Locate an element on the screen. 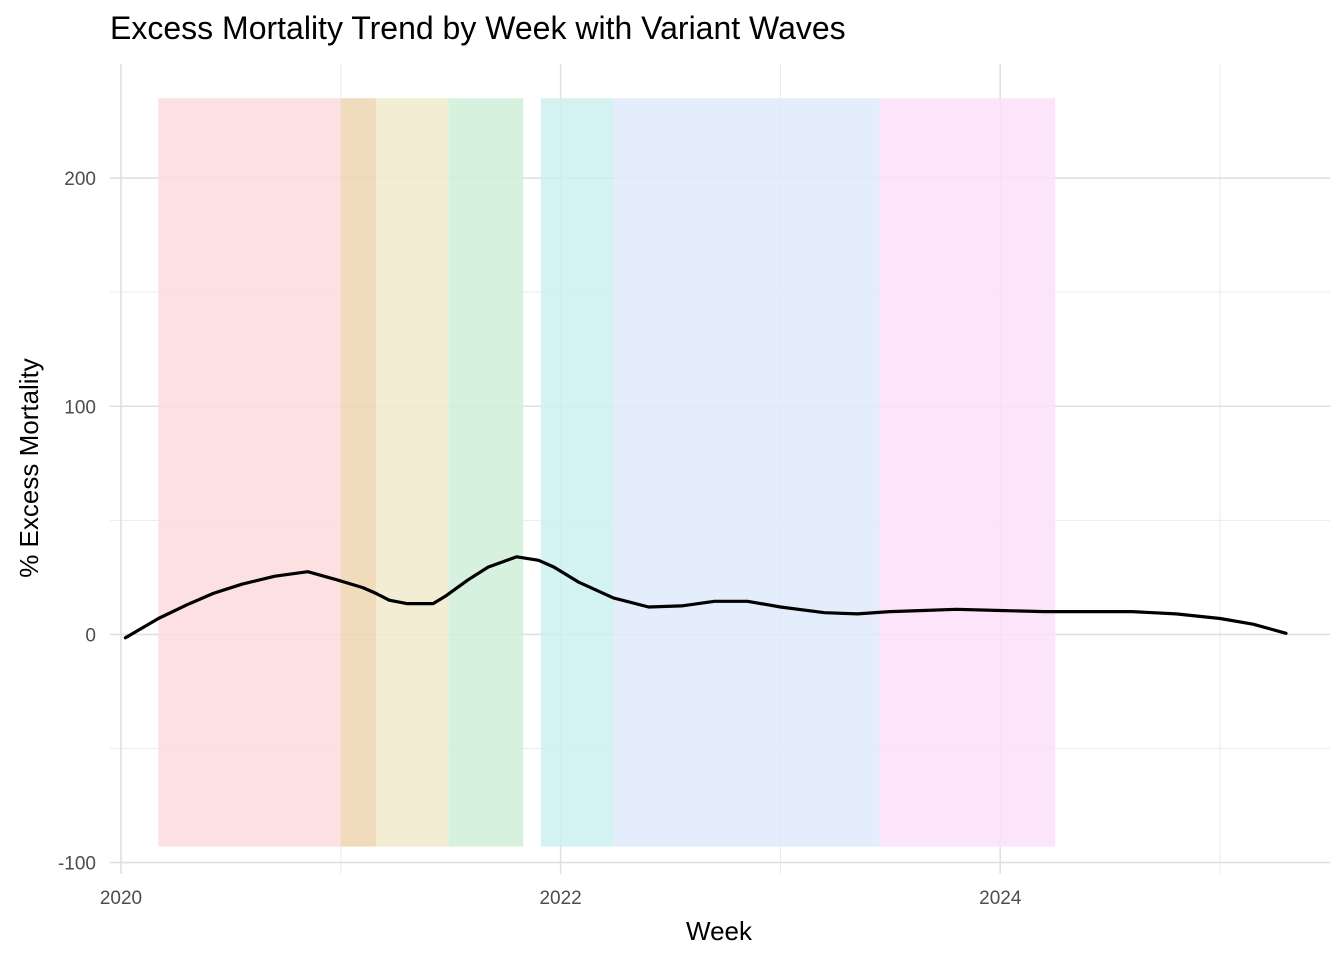 This screenshot has height=960, width=1344. x-tick-label: 2022 is located at coordinates (560, 898).